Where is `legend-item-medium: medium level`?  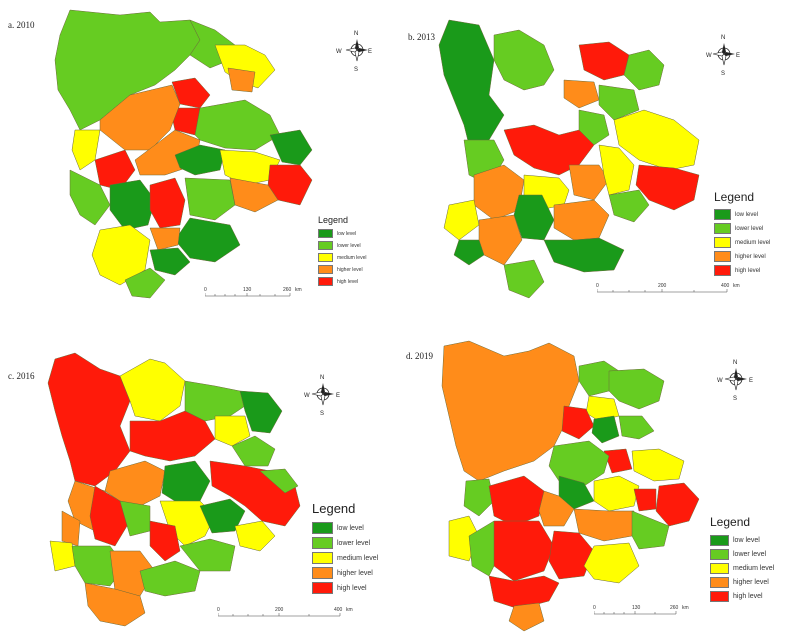
legend-item-medium: medium level is located at coordinates (742, 568).